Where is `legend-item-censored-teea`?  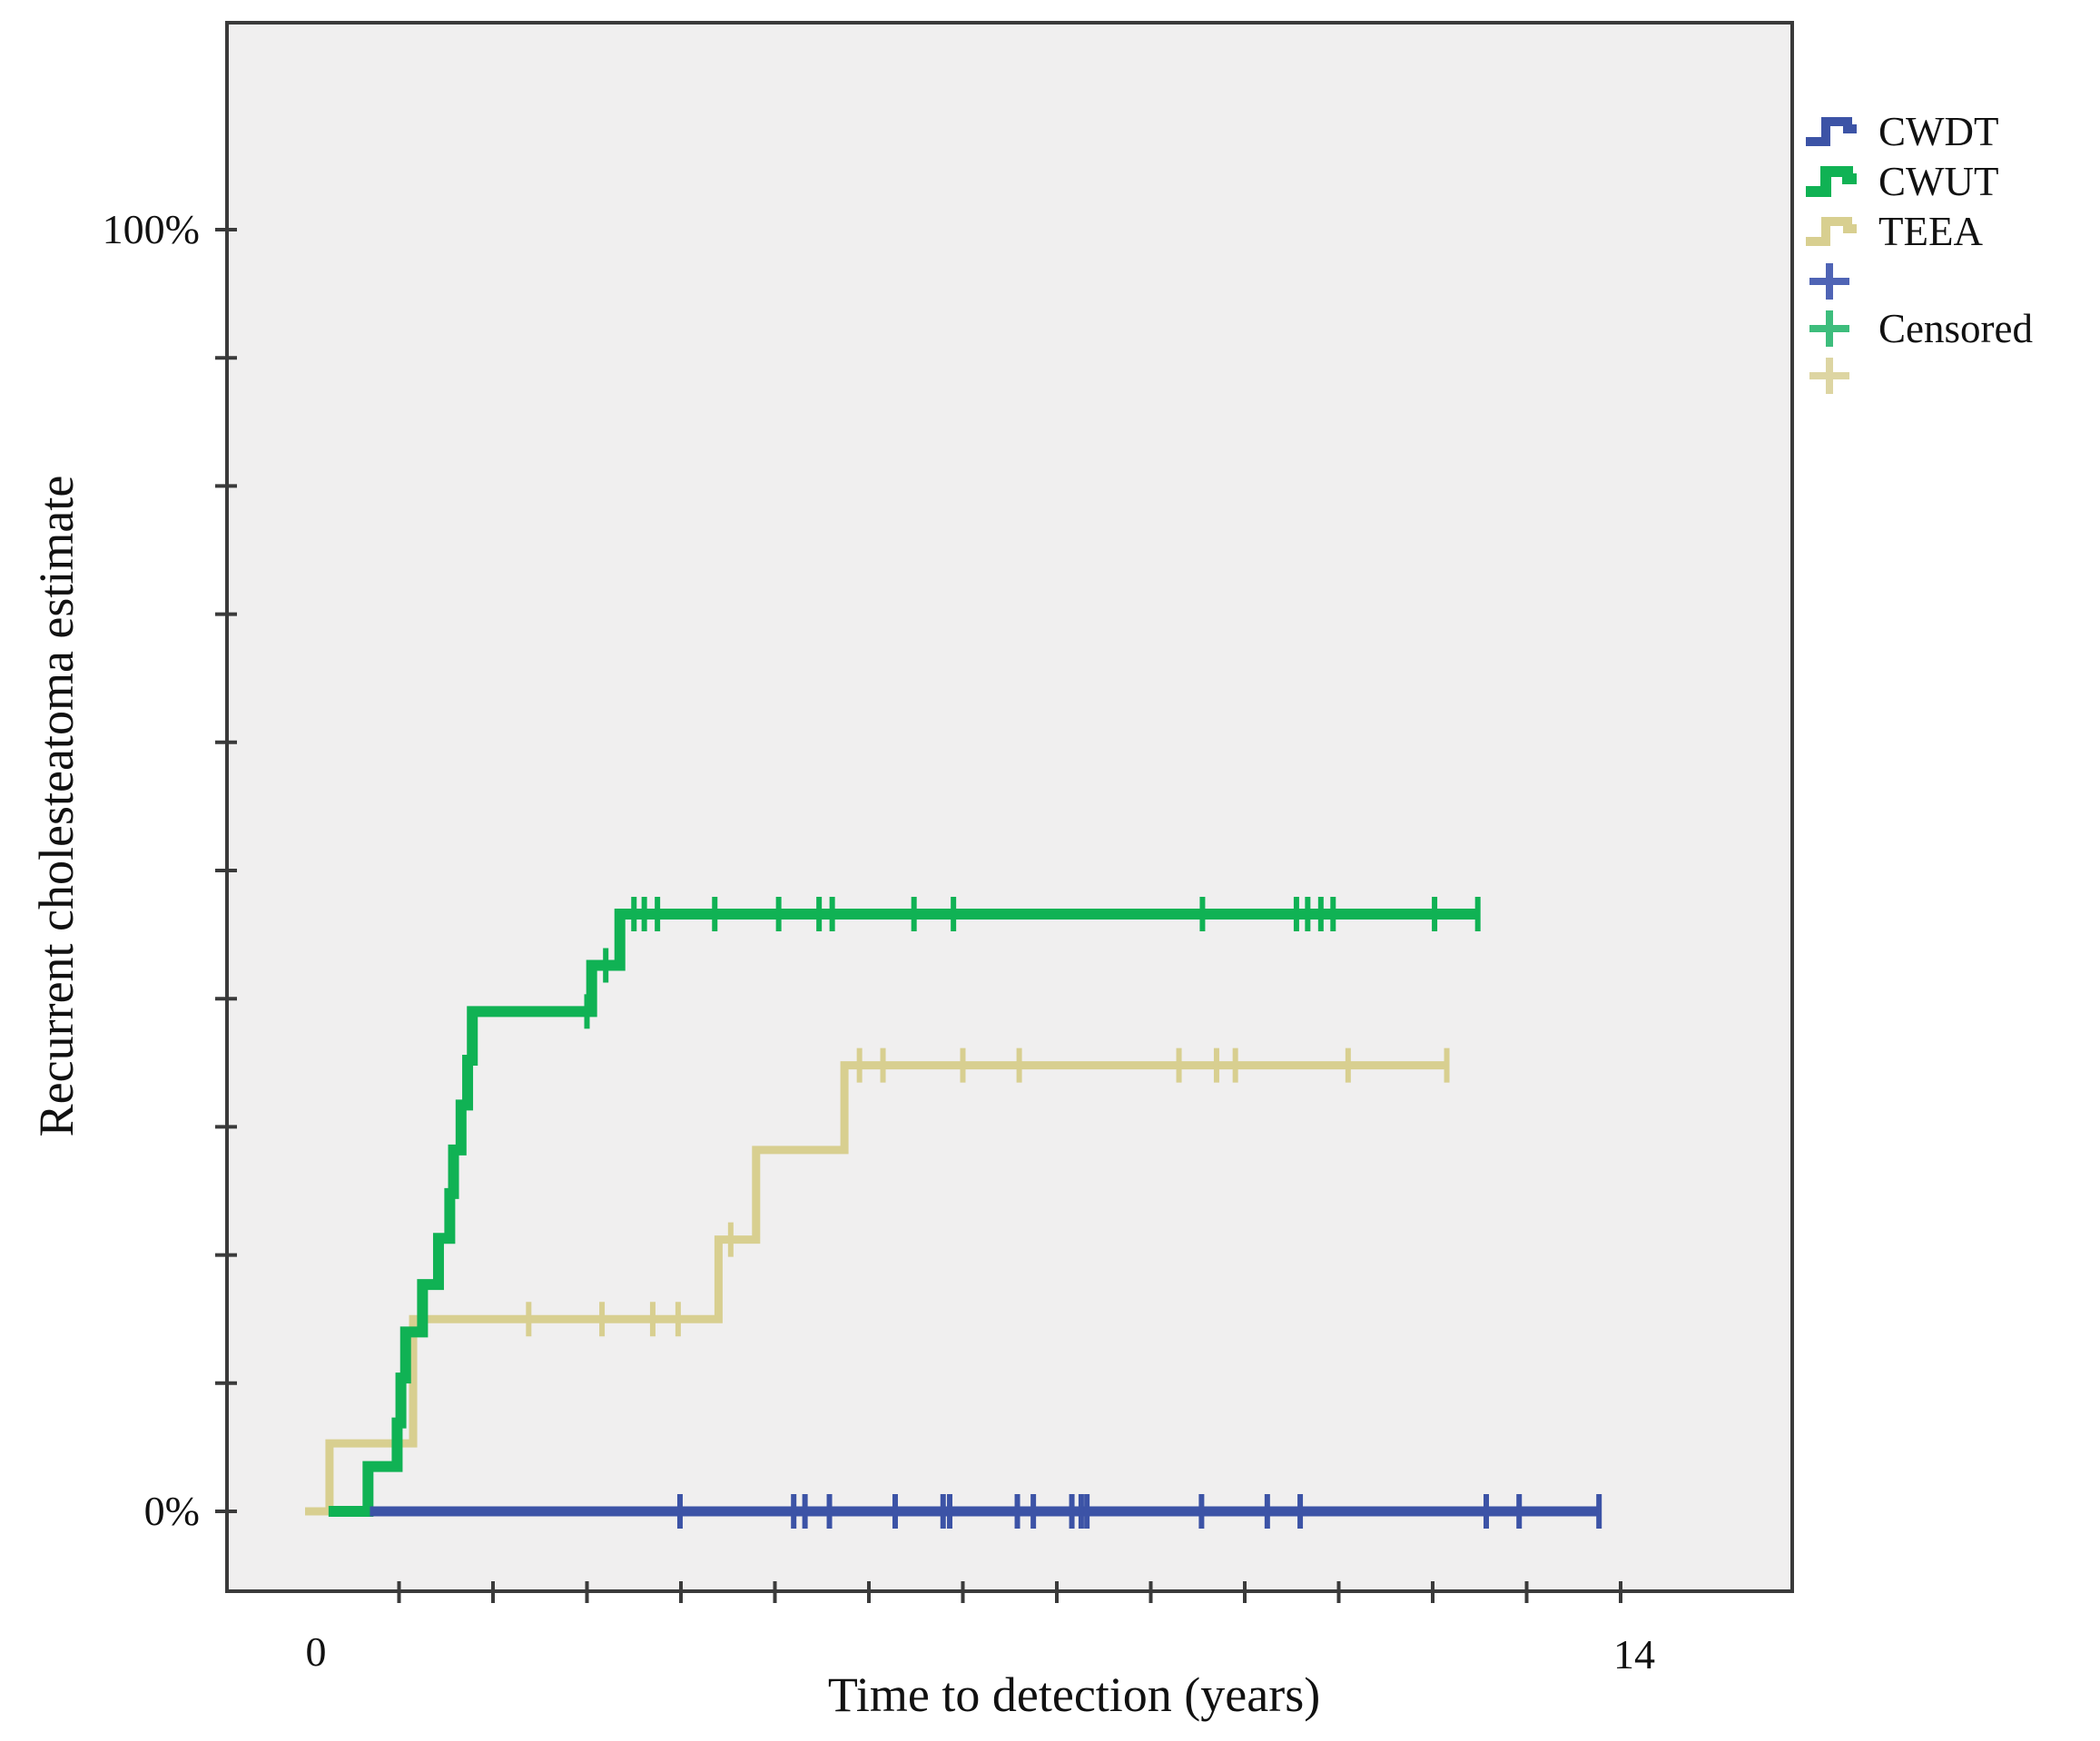 legend-item-censored-teea is located at coordinates (1835, 375).